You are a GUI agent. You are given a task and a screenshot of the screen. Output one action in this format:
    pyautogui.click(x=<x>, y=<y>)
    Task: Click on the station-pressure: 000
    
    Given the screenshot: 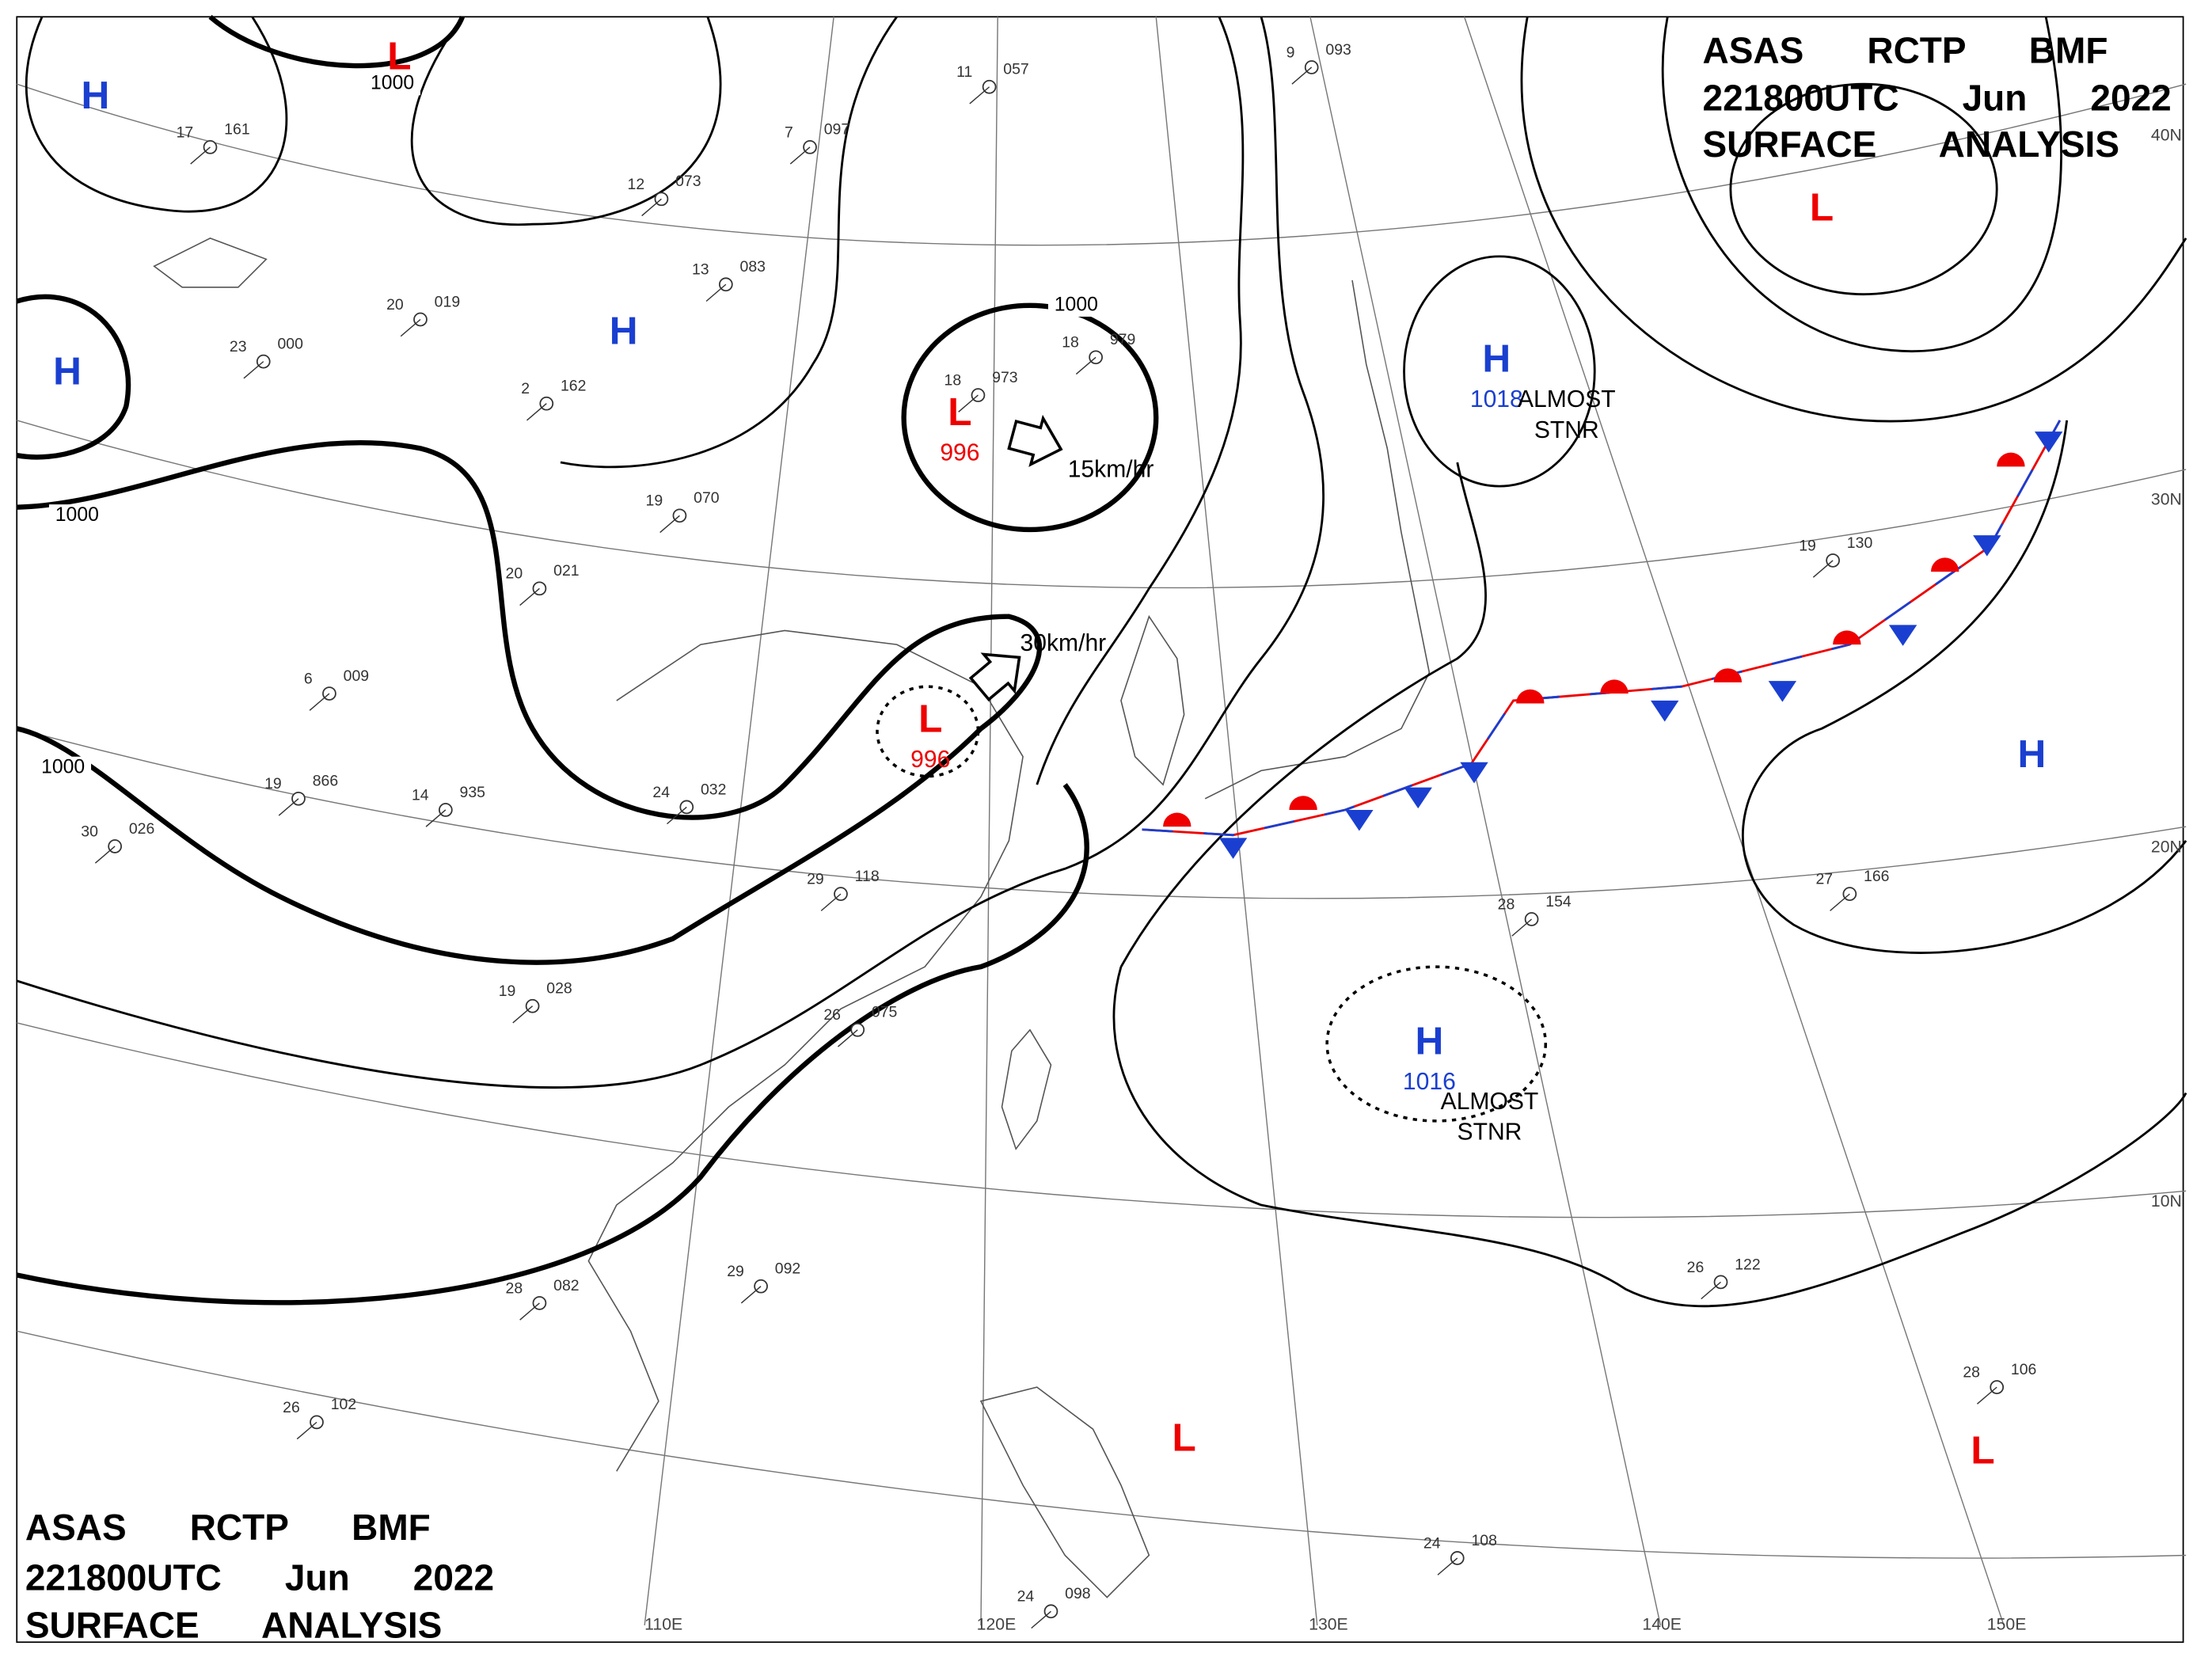 What is the action you would take?
    pyautogui.click(x=290, y=344)
    